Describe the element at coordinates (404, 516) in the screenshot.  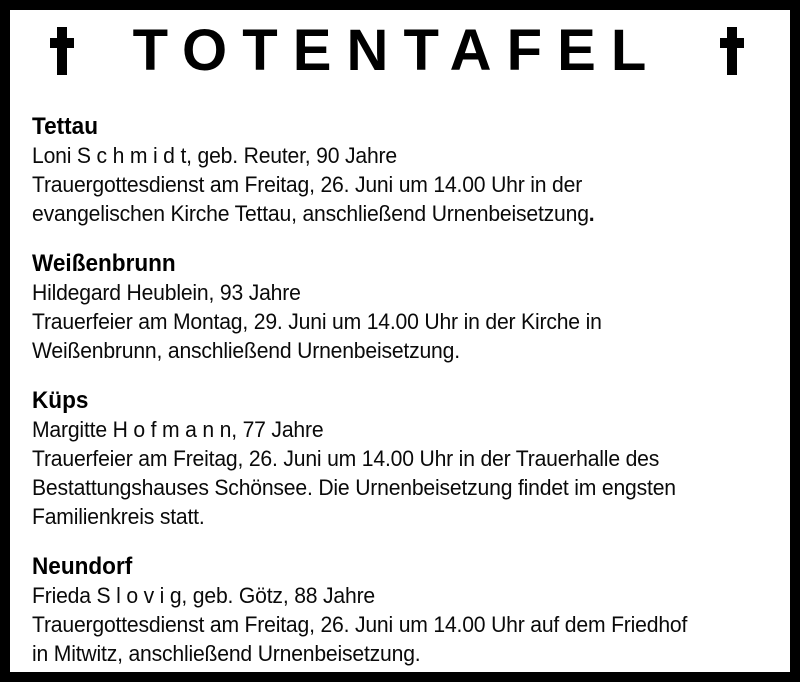
I see `notice-line: Familienkreis statt.` at that location.